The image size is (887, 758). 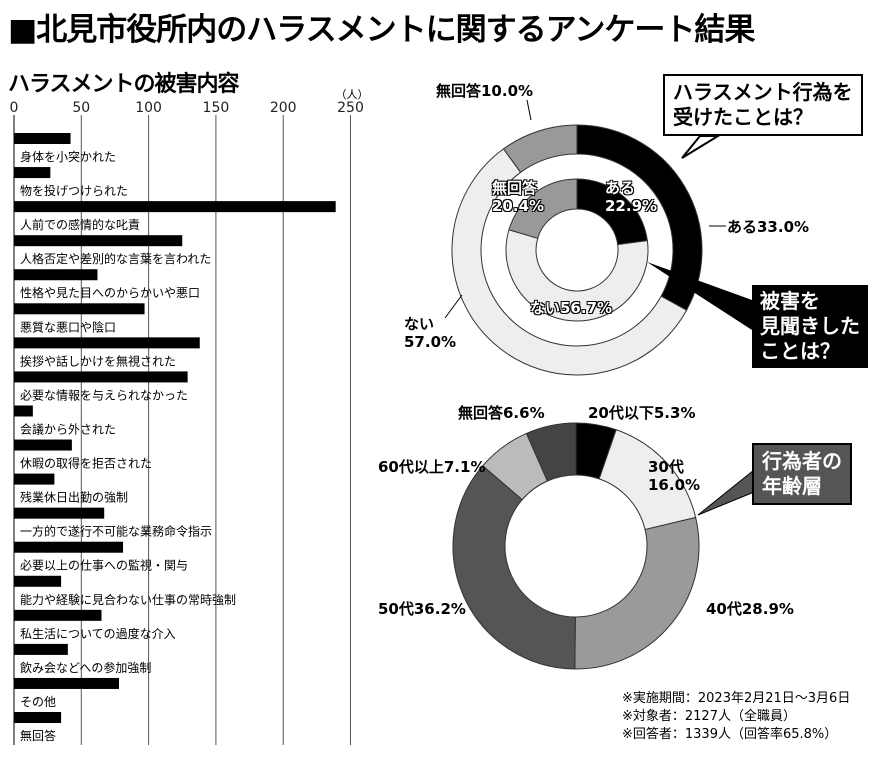 What do you see at coordinates (80, 224) in the screenshot?
I see `bar-category-label: 人前での感情的な叱責` at bounding box center [80, 224].